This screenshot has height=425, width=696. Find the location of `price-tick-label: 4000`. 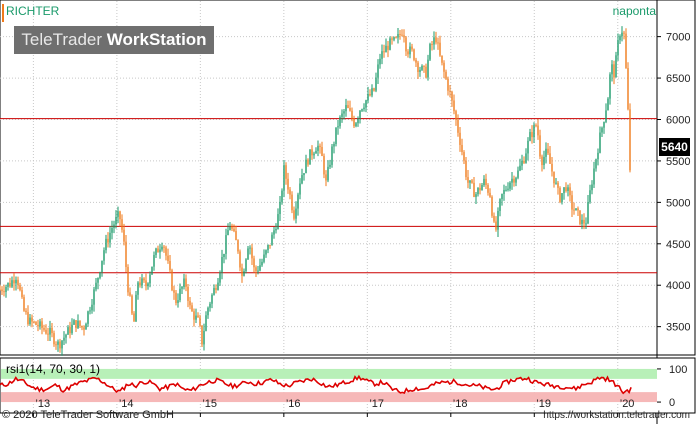

price-tick-label: 4000 is located at coordinates (678, 286).